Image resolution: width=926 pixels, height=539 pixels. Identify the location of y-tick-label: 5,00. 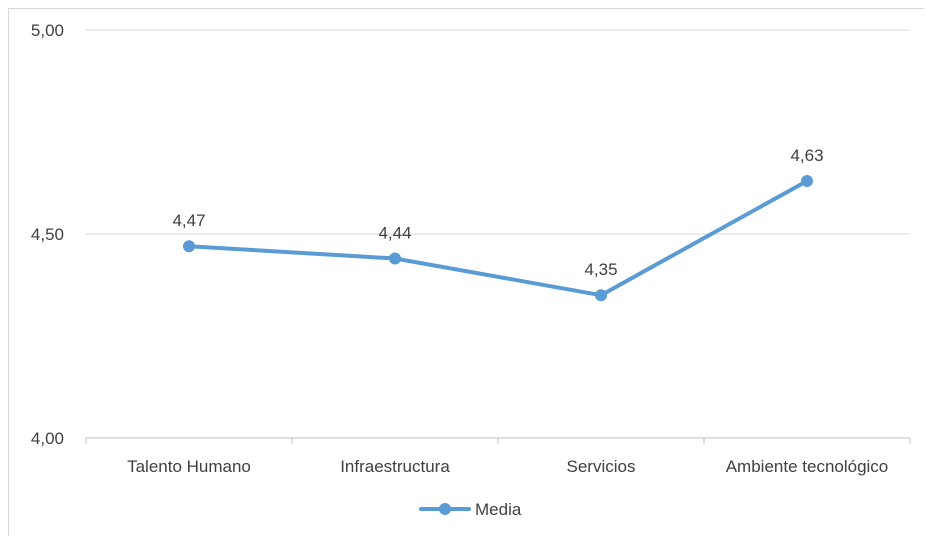
(47, 30).